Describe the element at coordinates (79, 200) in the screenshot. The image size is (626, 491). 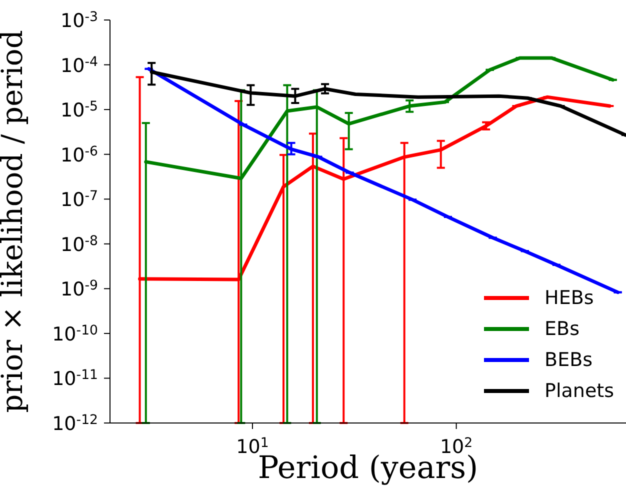
I see `y-tick-label: 10$^{-7}$` at that location.